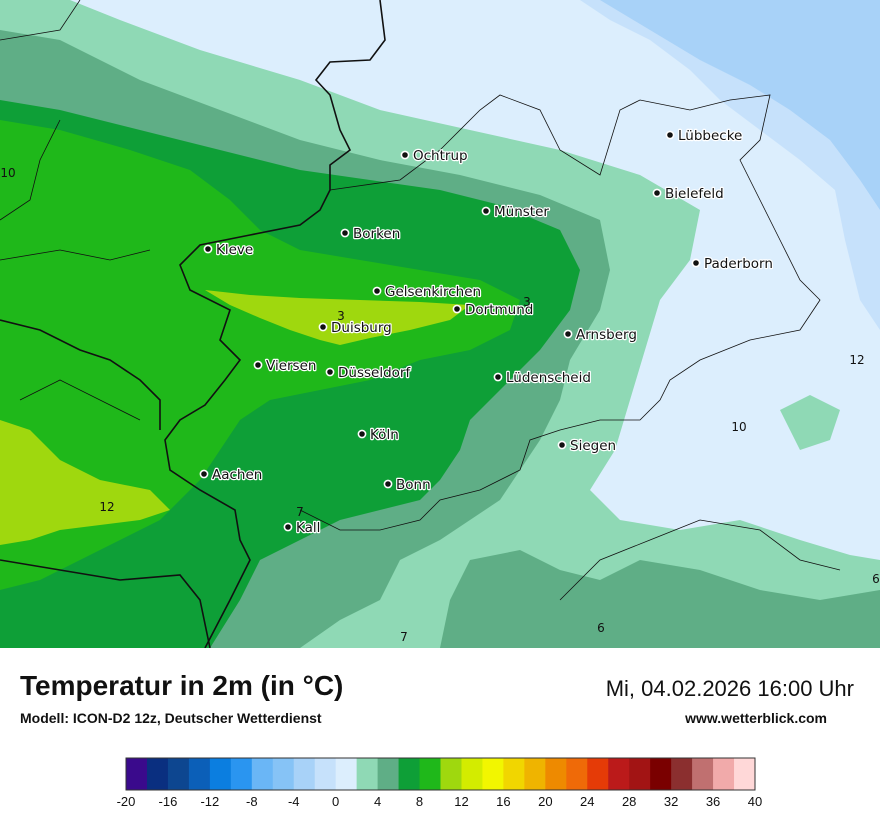  I want to click on legend-tick-label: -20, so click(126, 801).